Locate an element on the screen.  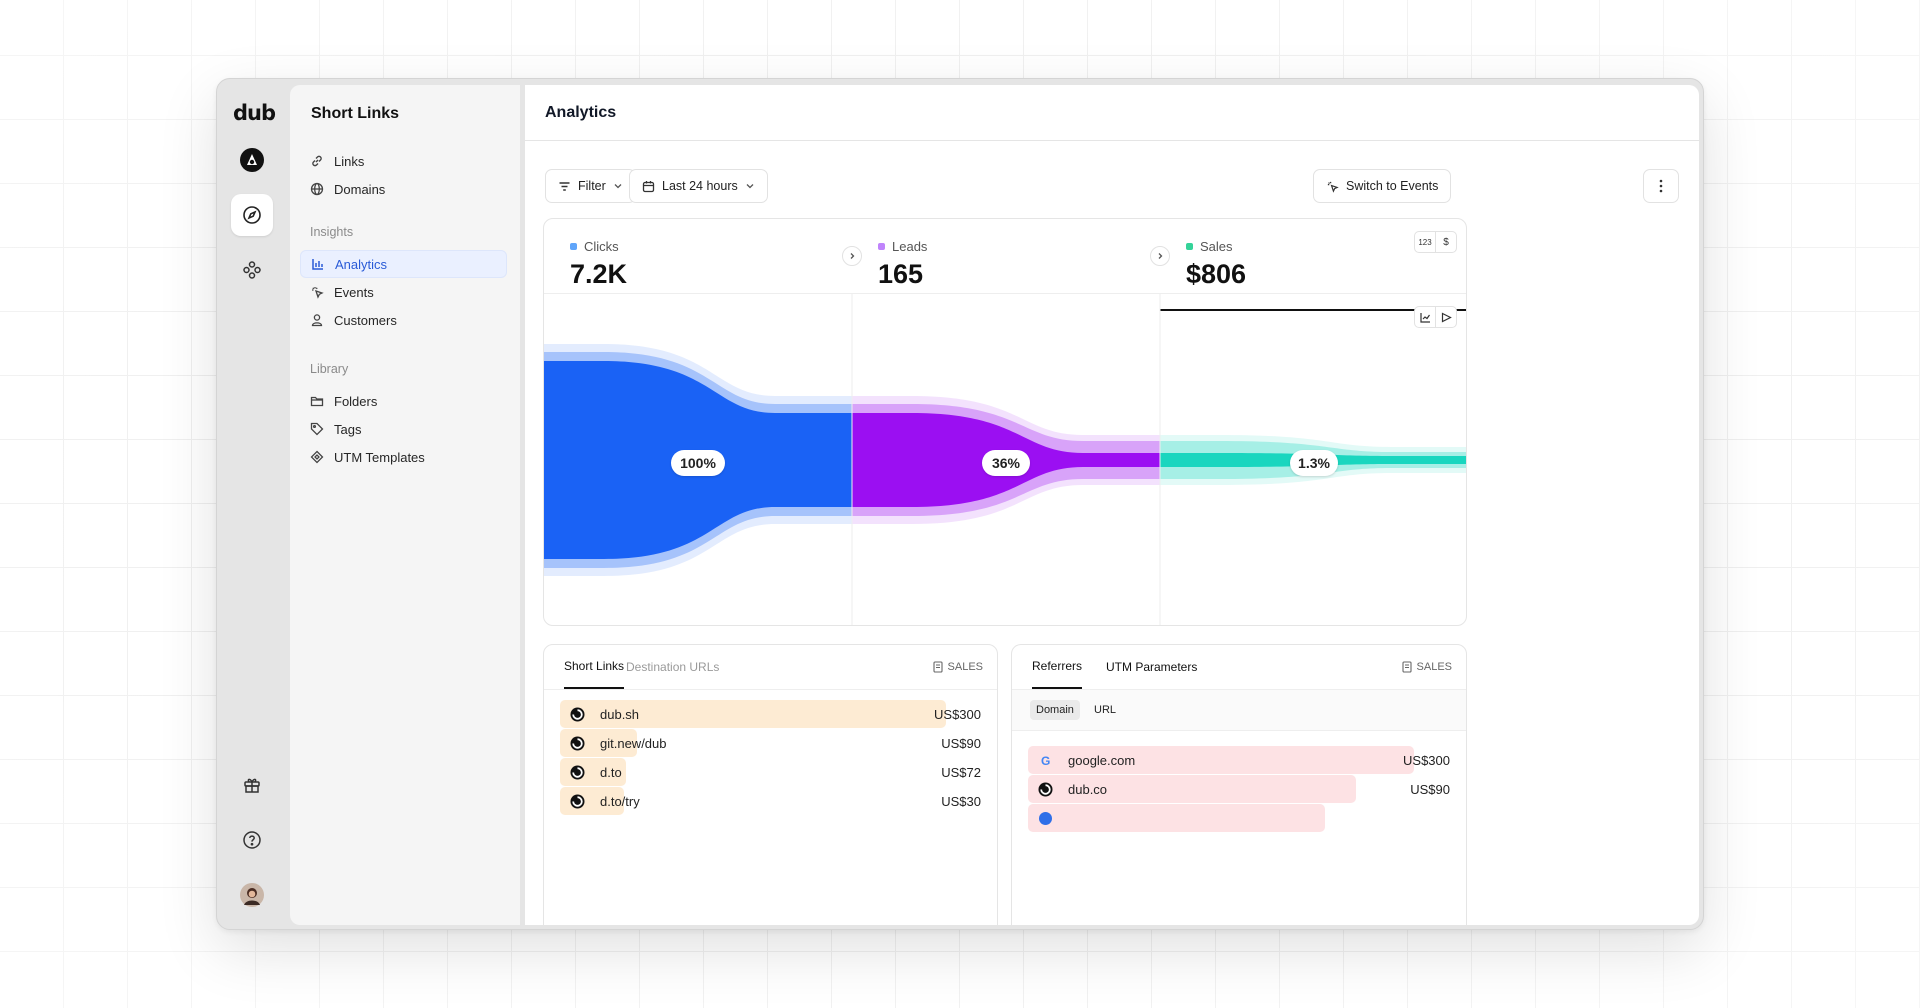
row-name: d.to/try is located at coordinates (620, 801).